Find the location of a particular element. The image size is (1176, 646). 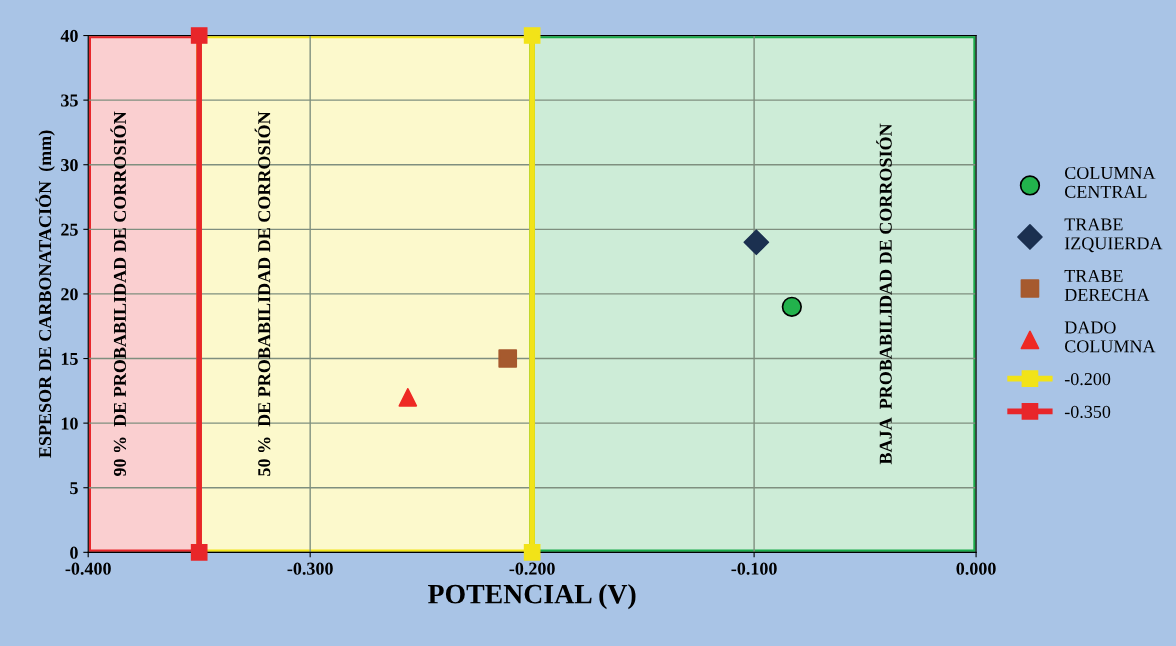

x-axis-title: POTENCIAL (V) is located at coordinates (532, 596).